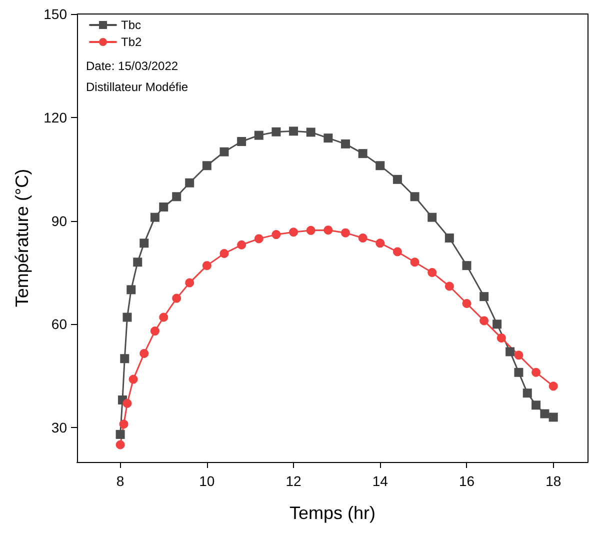 The width and height of the screenshot is (590, 536). Describe the element at coordinates (59, 428) in the screenshot. I see `y-tick-label: 30` at that location.